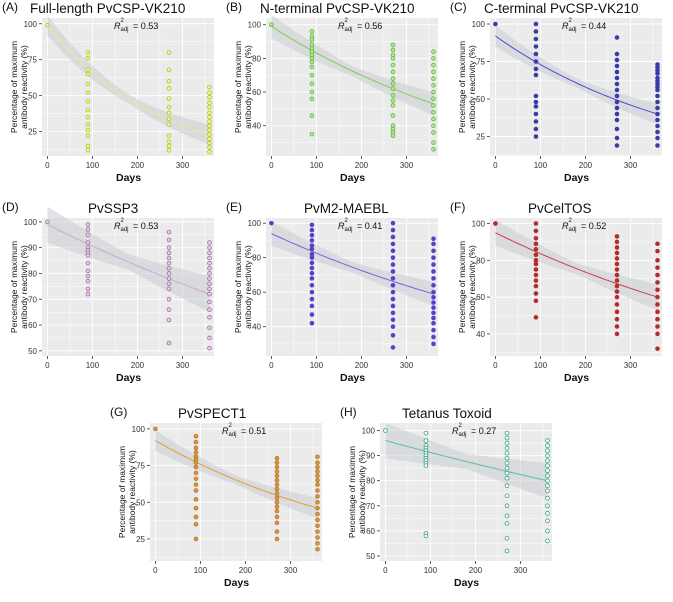 This screenshot has width=673, height=602. I want to click on panel-label: (A), so click(10, 7).